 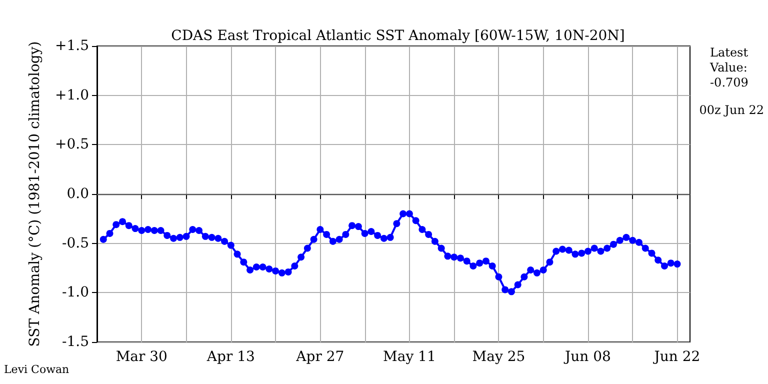 What do you see at coordinates (728, 68) in the screenshot?
I see `text: Latest Value: -0.709` at bounding box center [728, 68].